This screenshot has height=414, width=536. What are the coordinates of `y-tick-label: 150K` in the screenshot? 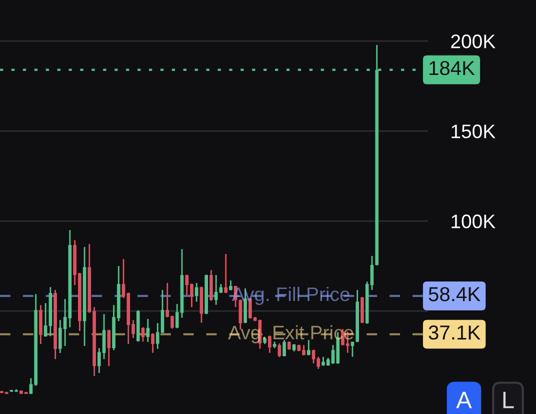 It's located at (474, 131).